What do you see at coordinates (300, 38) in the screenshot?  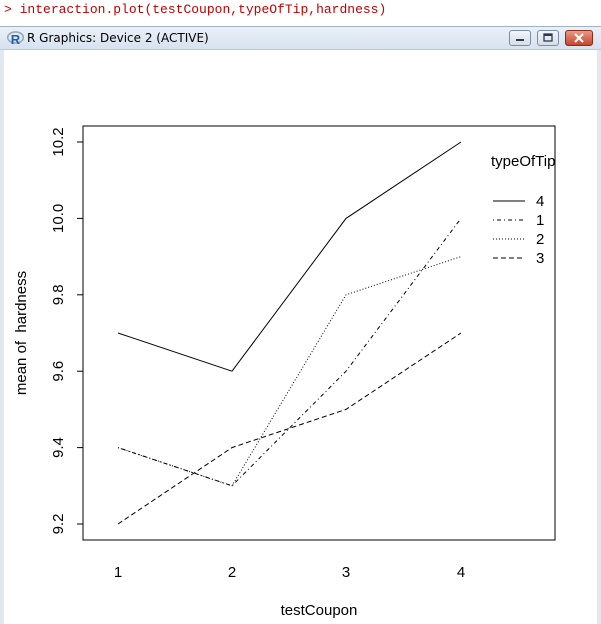 I see `window-titlebar: R R Graphics: Device 2 (ACTIVE)` at bounding box center [300, 38].